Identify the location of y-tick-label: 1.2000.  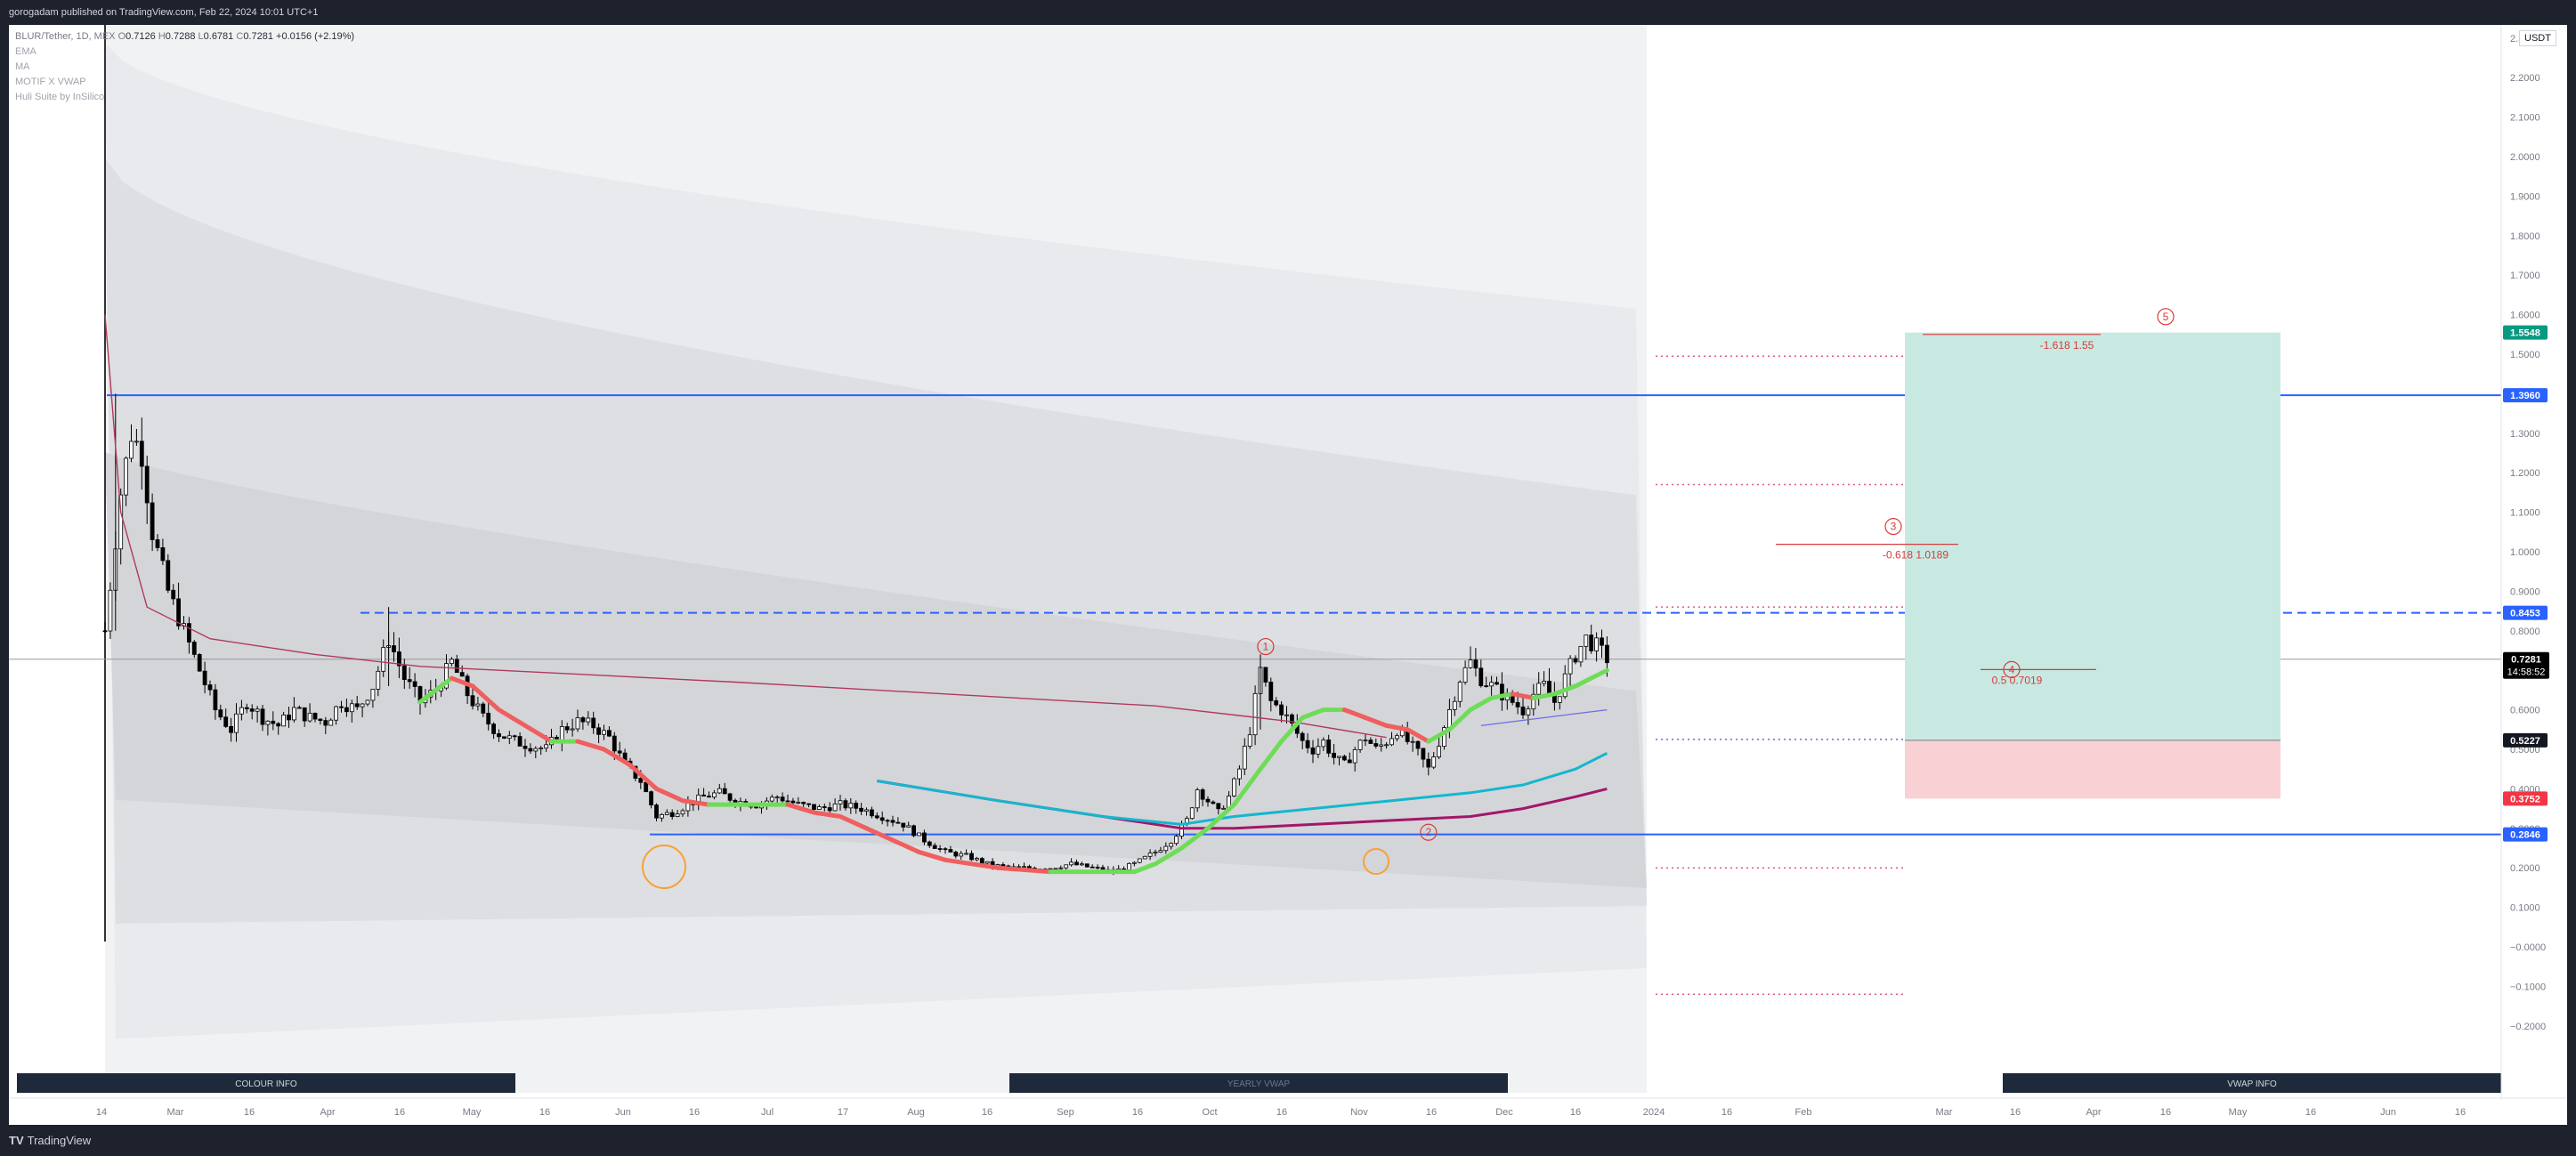
(2525, 473).